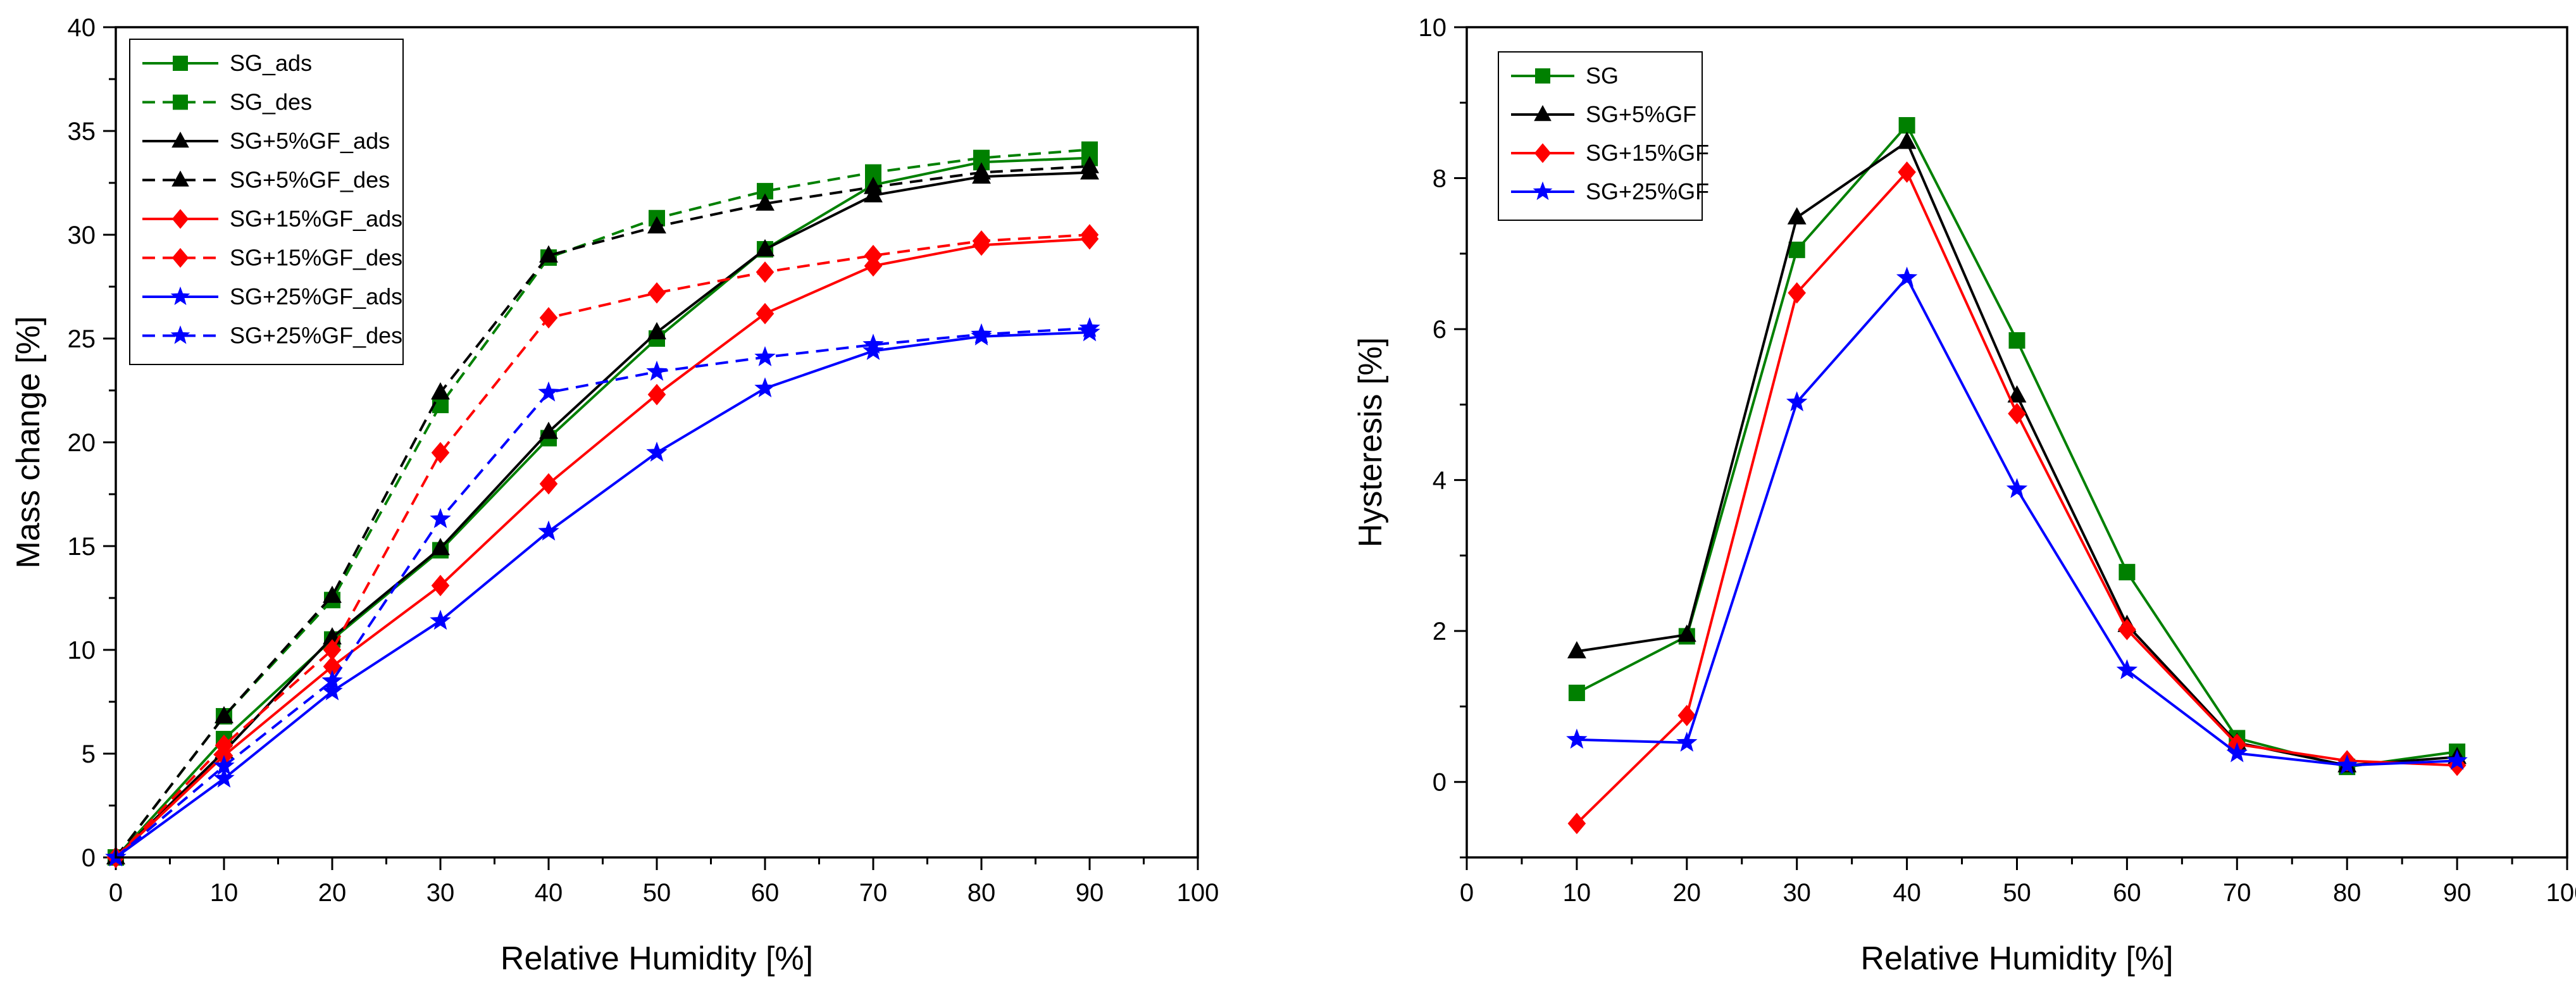  Describe the element at coordinates (82, 339) in the screenshot. I see `y-tick-label: 25` at that location.